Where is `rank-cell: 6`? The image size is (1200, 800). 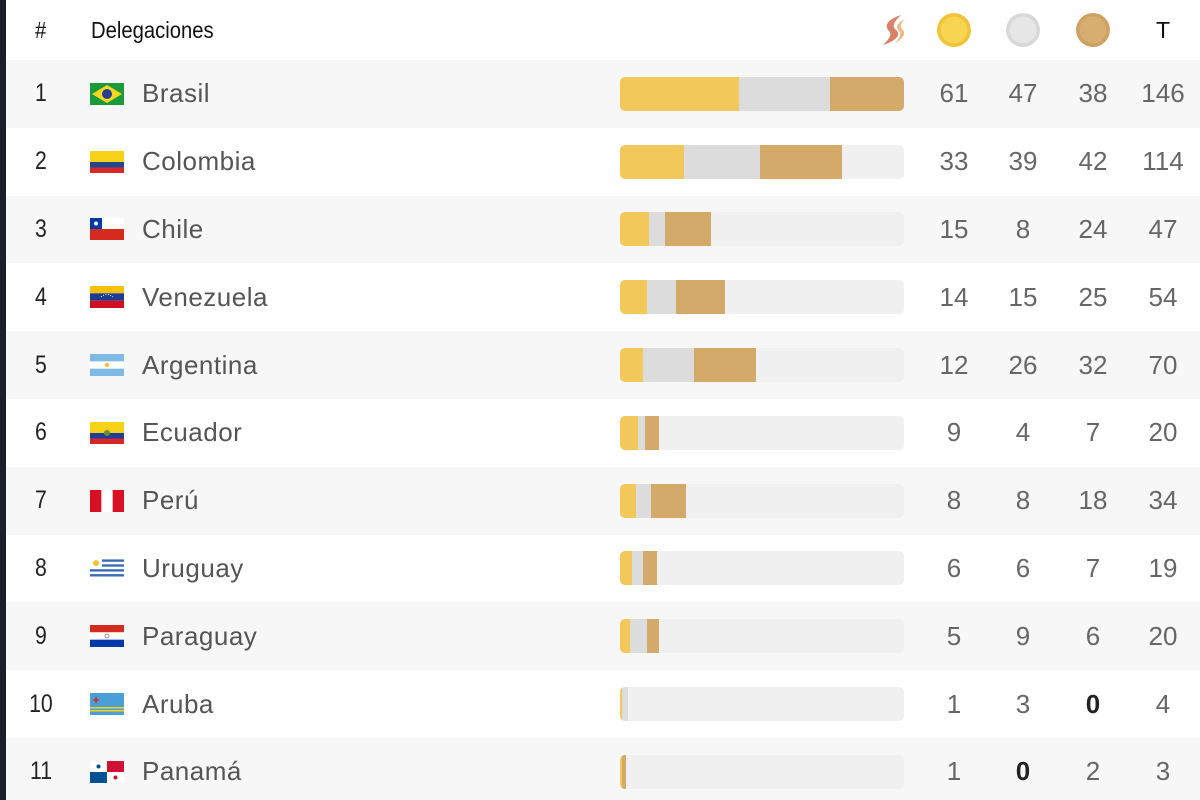 rank-cell: 6 is located at coordinates (41, 433).